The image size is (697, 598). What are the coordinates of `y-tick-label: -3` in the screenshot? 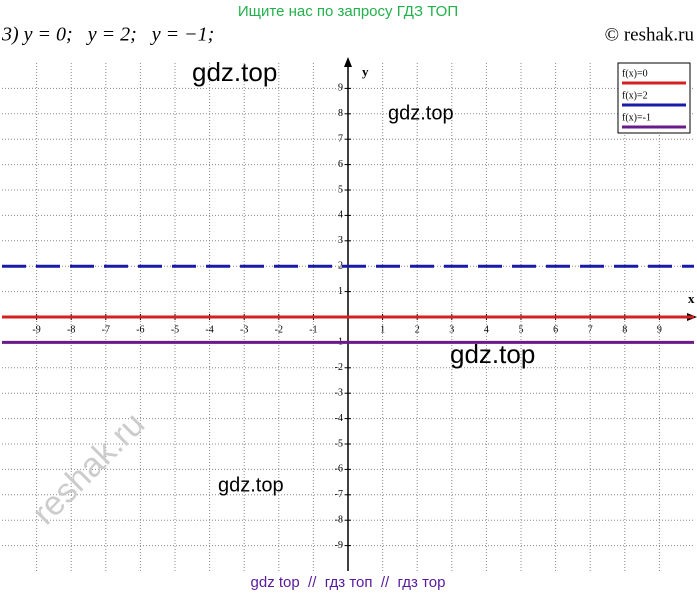 It's located at (339, 392).